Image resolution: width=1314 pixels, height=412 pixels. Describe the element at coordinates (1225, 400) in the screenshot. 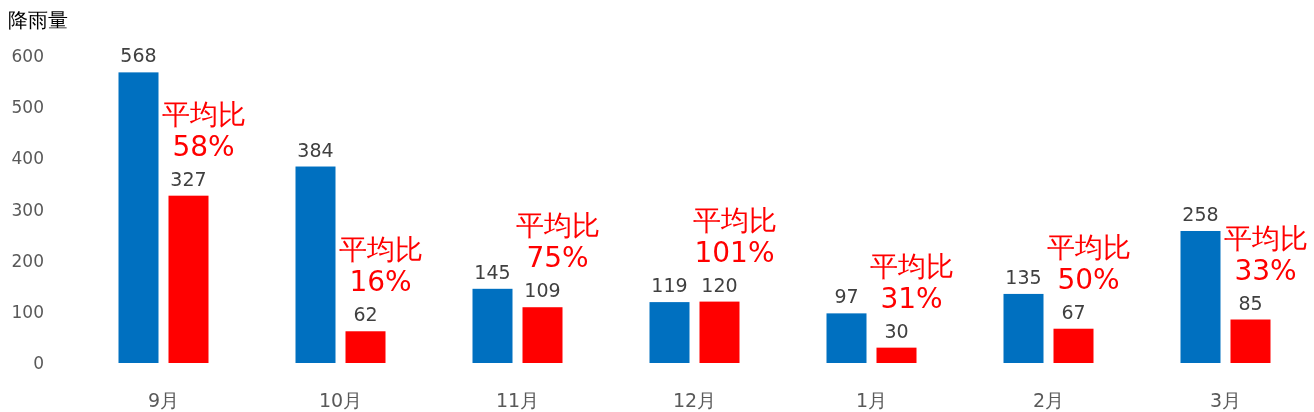

I see `x-tick-label: 3月` at that location.